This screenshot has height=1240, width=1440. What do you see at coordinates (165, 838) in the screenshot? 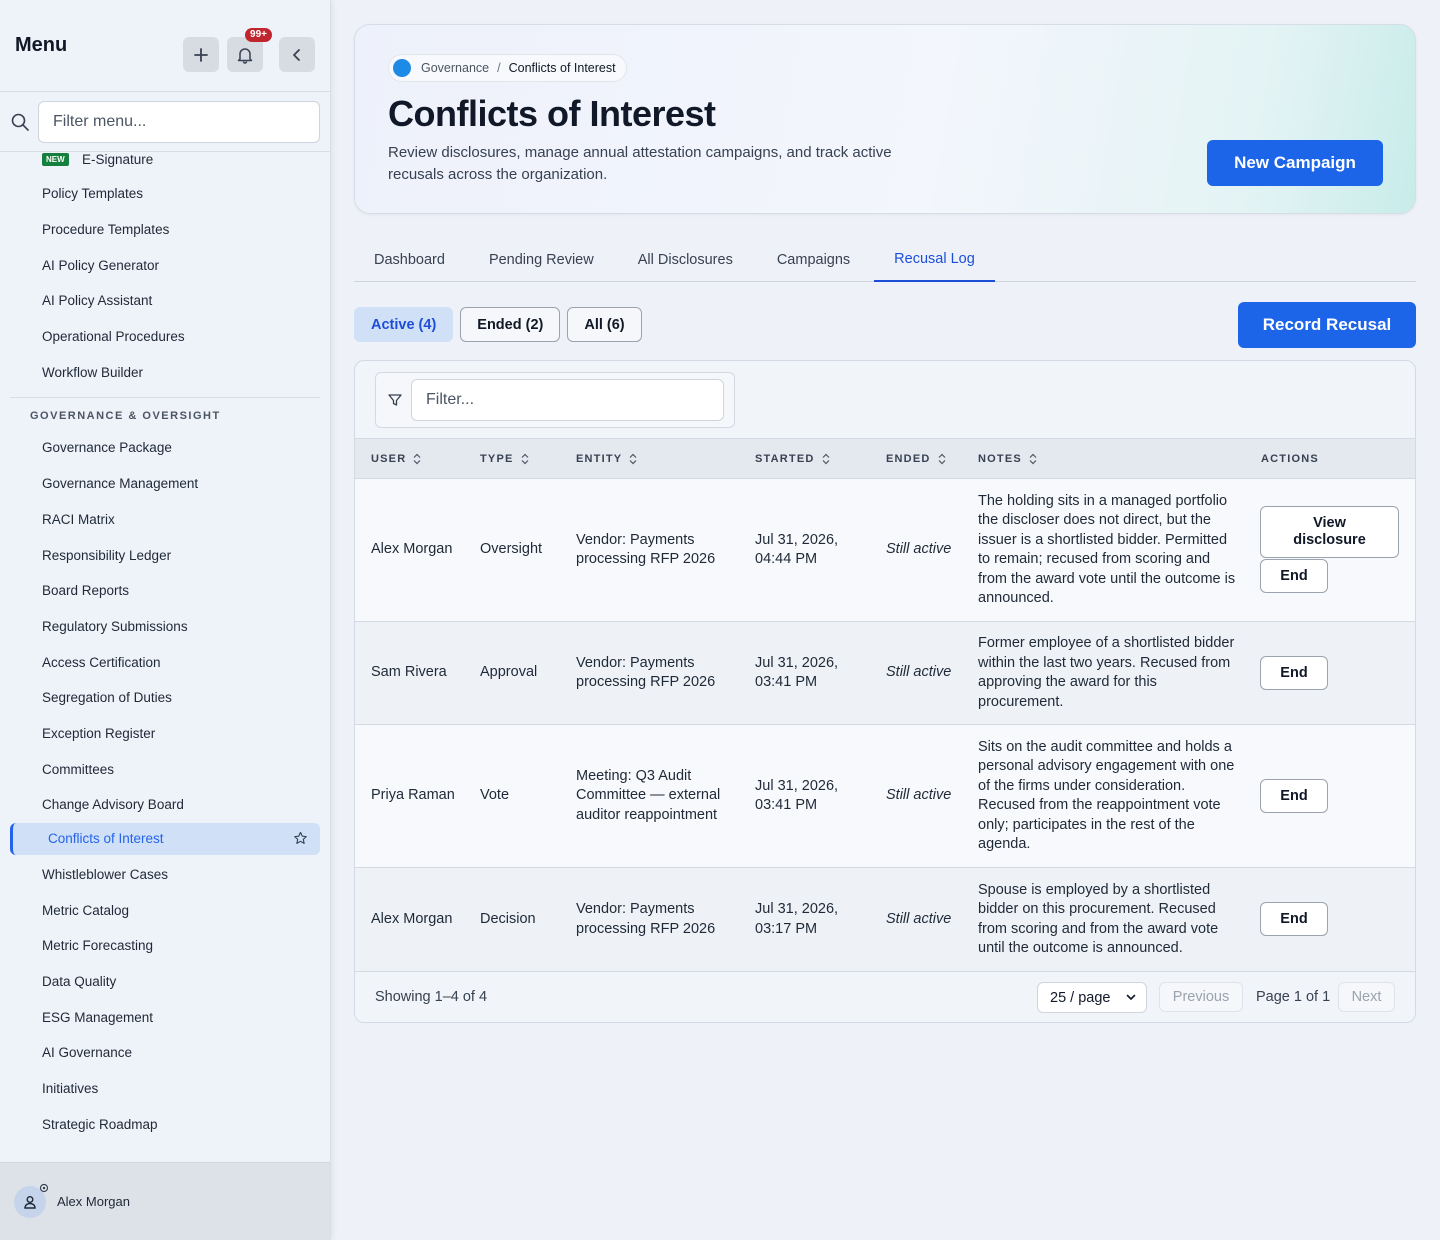
I see `sidebar-item-conflicts-of-interest: Conflicts of Interest` at bounding box center [165, 838].